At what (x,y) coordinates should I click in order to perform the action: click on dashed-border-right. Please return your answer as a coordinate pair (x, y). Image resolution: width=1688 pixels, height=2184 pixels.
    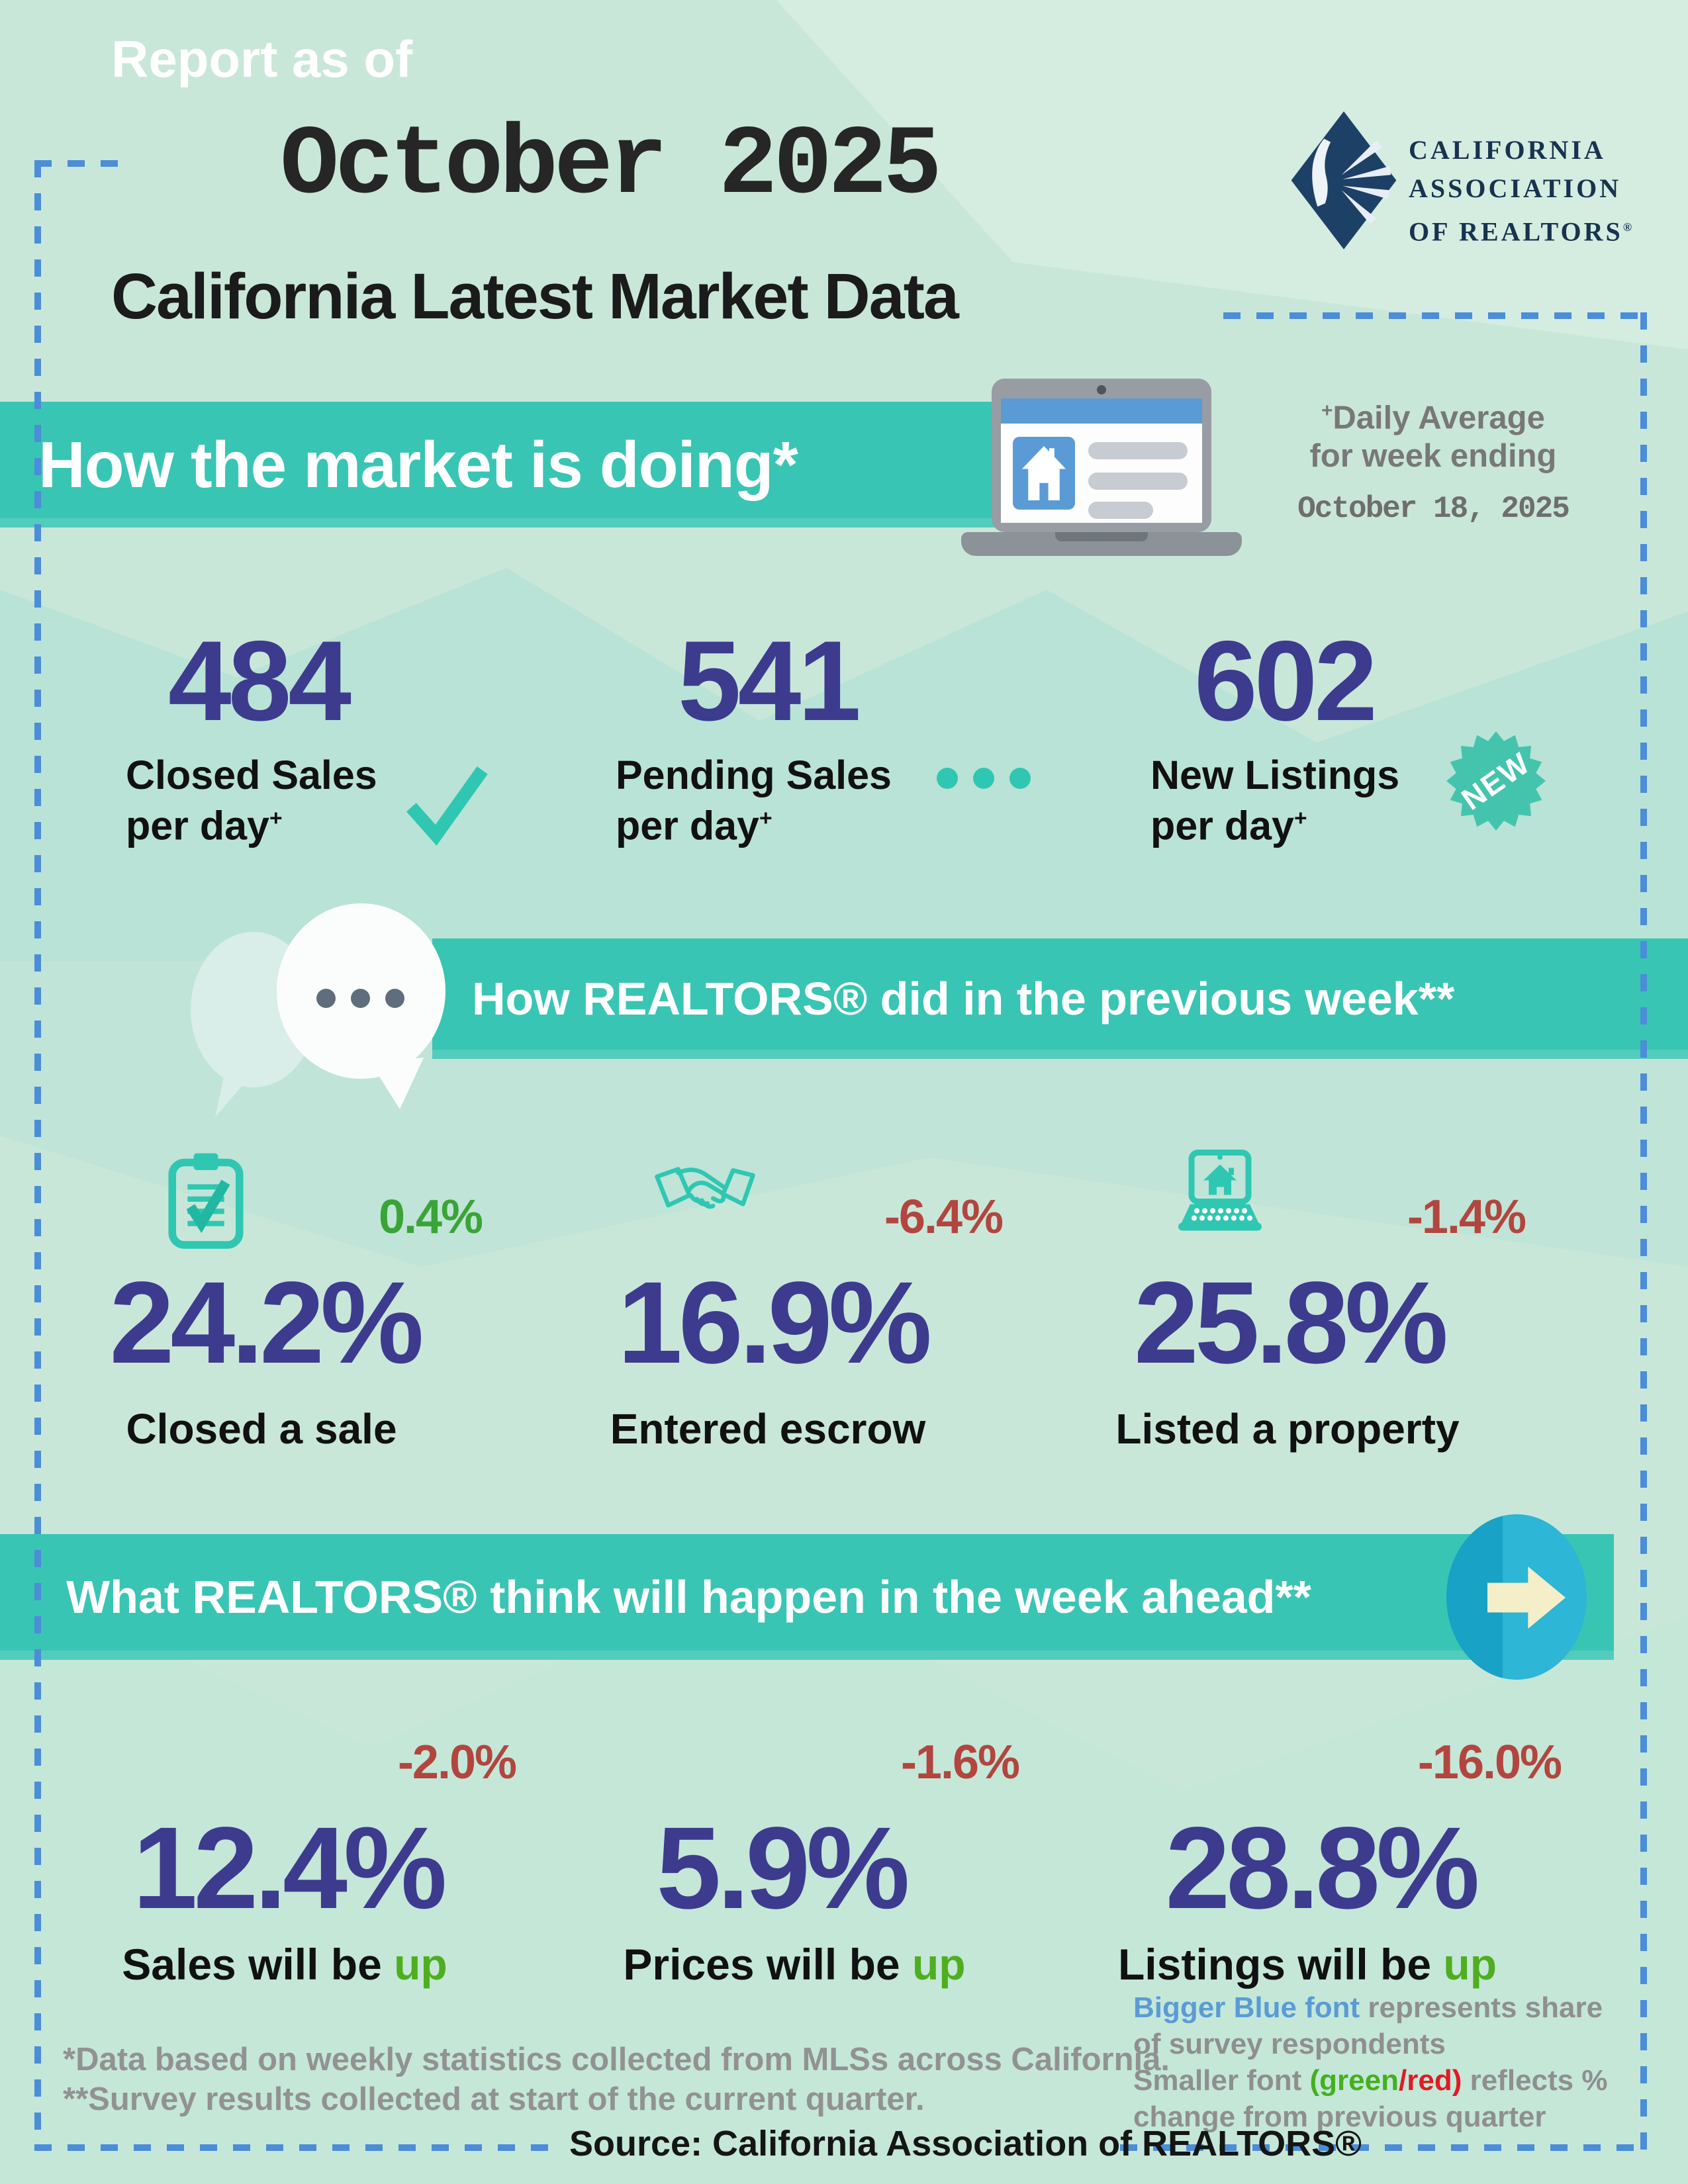
    Looking at the image, I should click on (1643, 1231).